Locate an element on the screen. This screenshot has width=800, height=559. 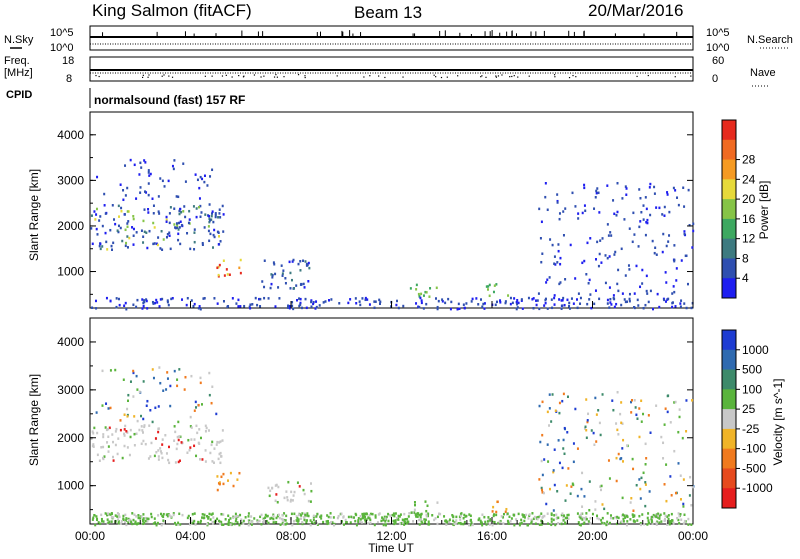
colorbar-tick-label: -500 is located at coordinates (754, 468).